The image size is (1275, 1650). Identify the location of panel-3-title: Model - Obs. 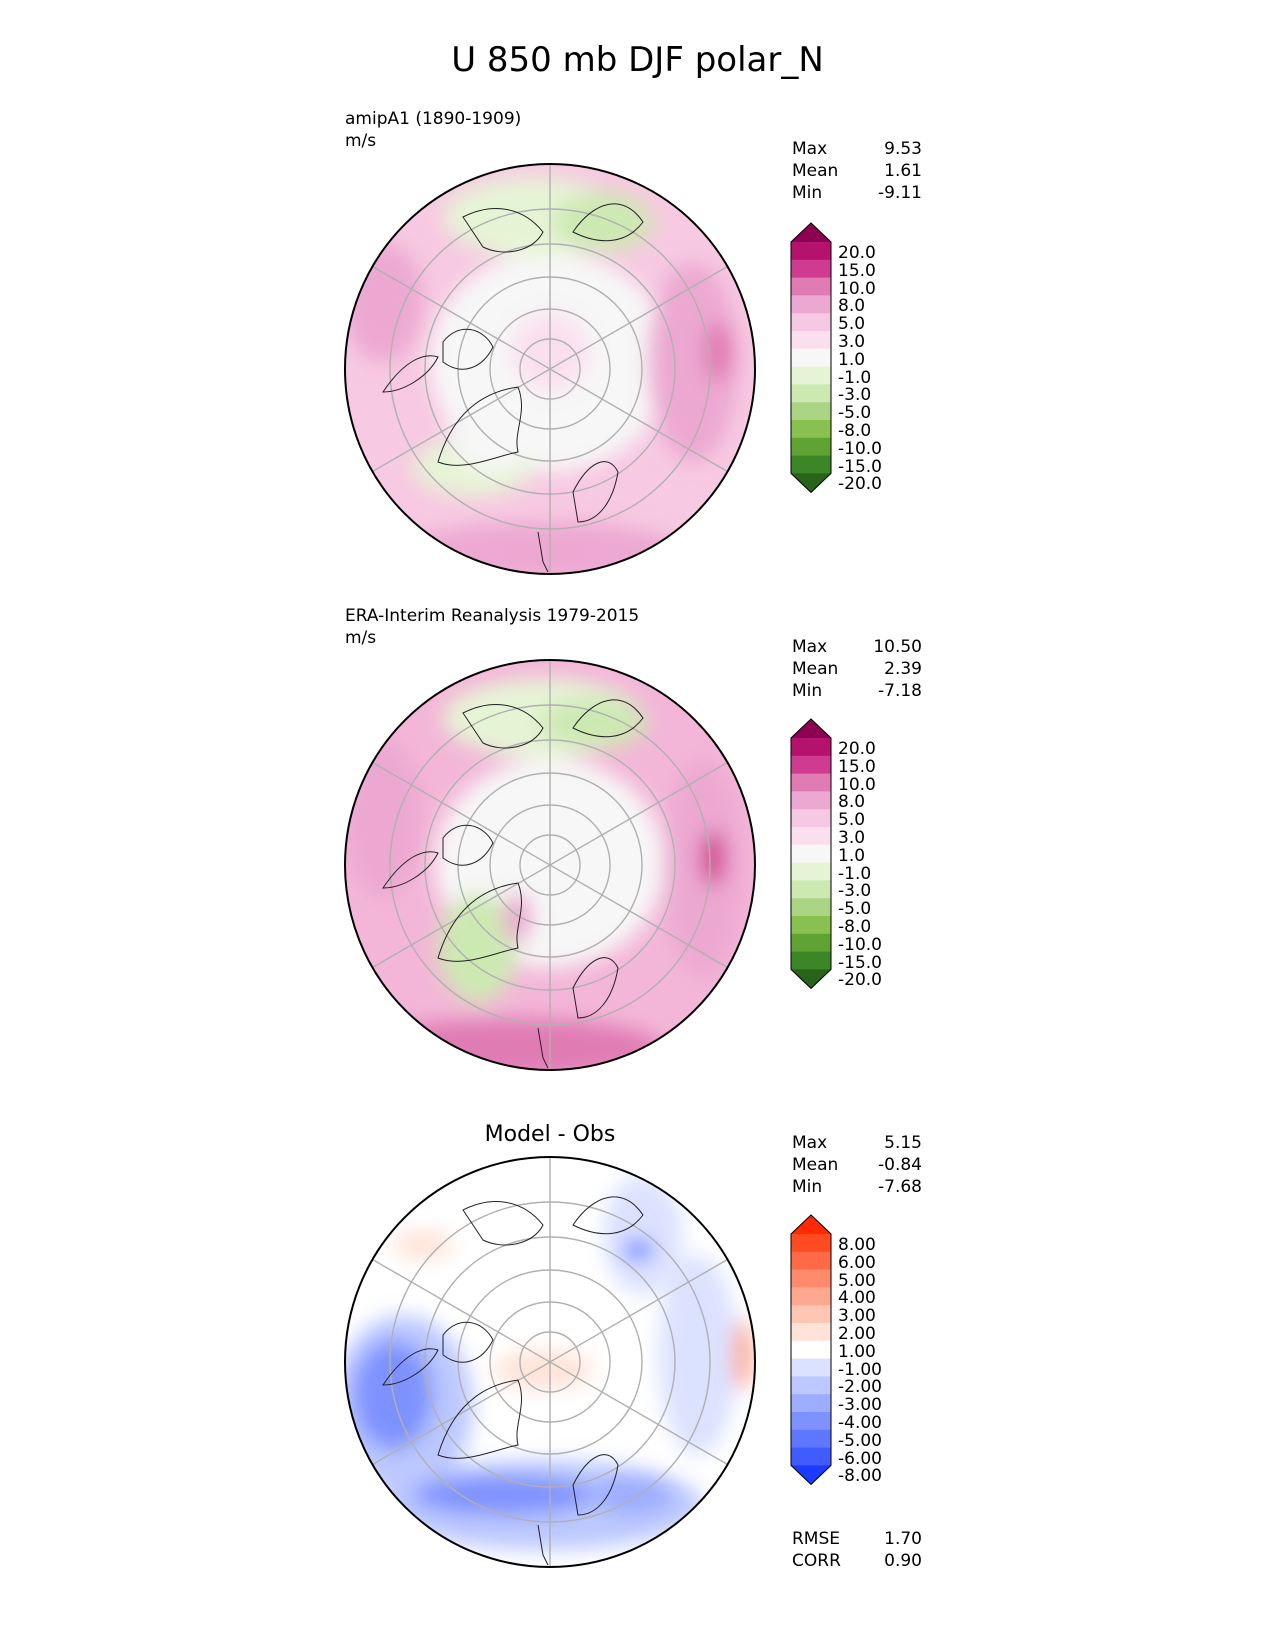
(550, 1134).